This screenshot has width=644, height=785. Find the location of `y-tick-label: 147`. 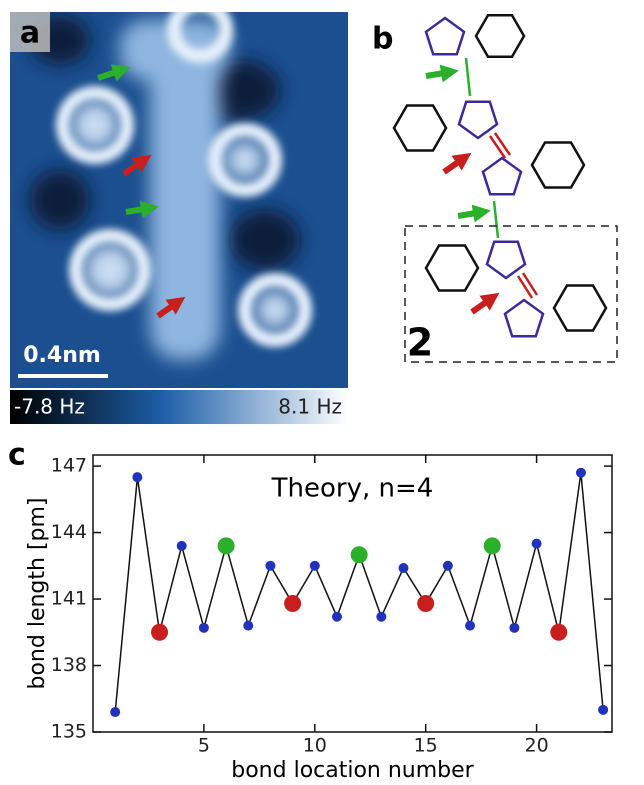

y-tick-label: 147 is located at coordinates (69, 466).